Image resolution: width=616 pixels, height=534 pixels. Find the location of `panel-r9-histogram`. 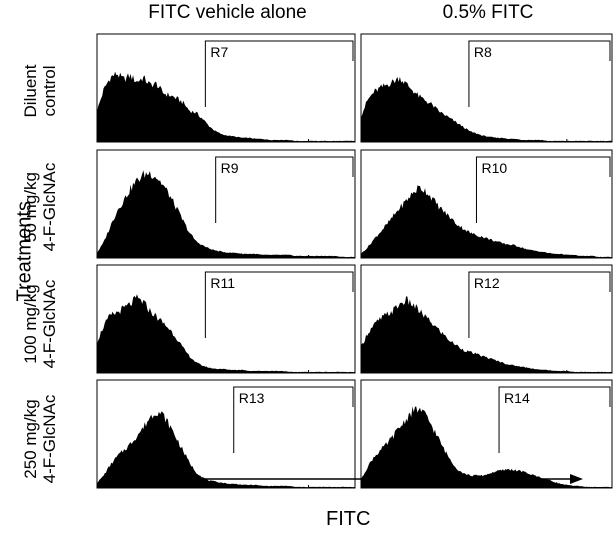

panel-r9-histogram is located at coordinates (226, 214).